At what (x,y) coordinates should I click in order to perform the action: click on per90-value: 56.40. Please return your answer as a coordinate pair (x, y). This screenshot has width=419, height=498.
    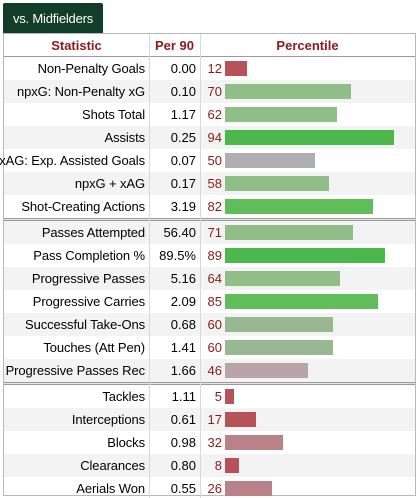
    Looking at the image, I should click on (179, 232).